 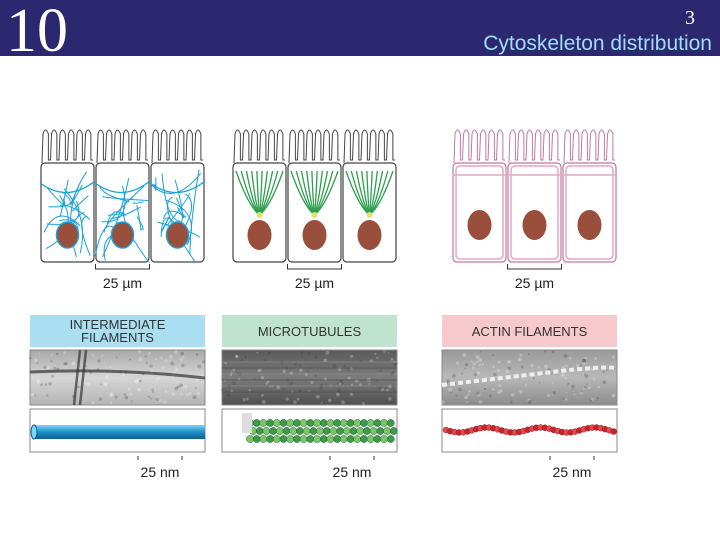 I want to click on filament-model, so click(x=119, y=432).